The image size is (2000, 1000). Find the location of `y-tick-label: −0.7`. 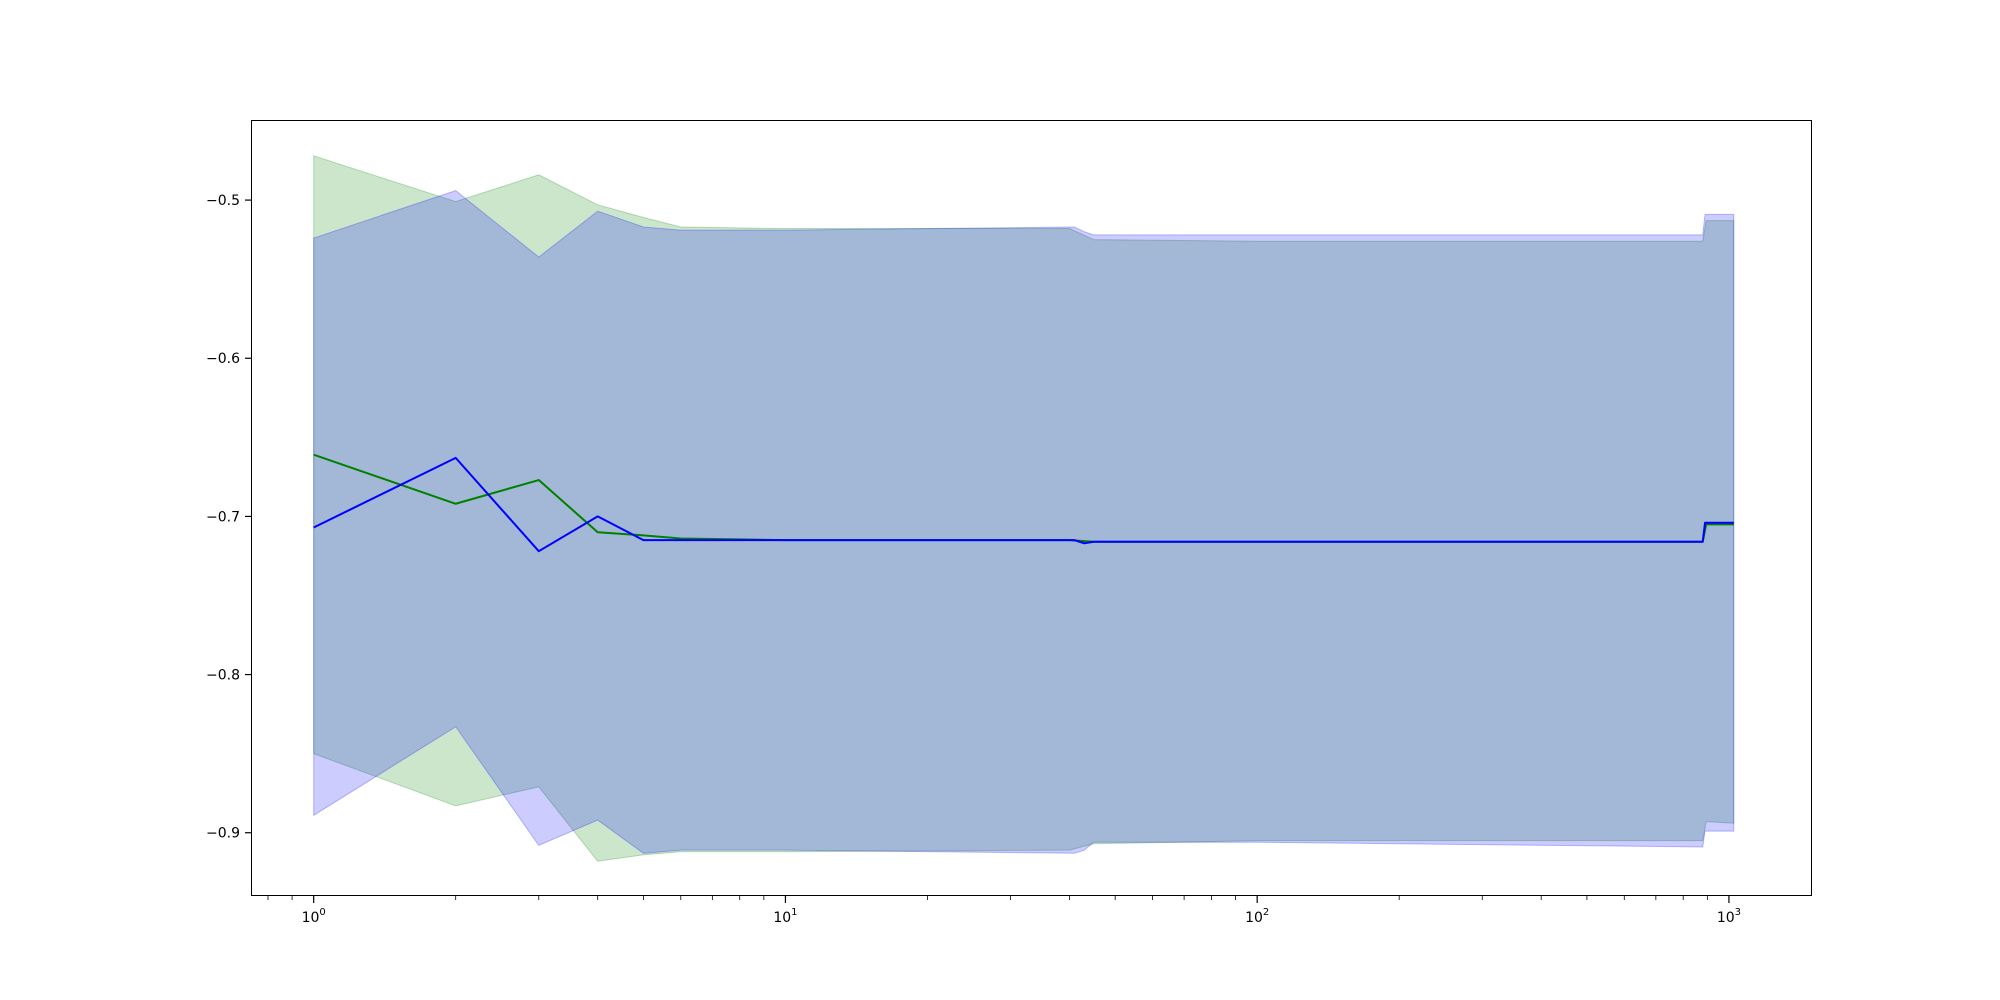

y-tick-label: −0.7 is located at coordinates (223, 517).